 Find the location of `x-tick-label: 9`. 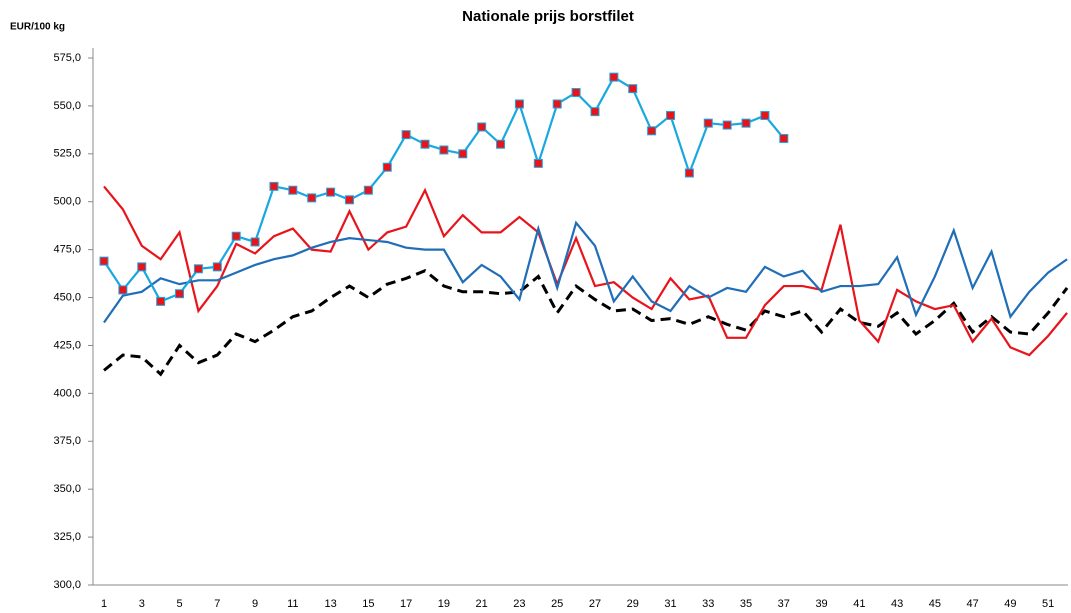

x-tick-label: 9 is located at coordinates (255, 604).